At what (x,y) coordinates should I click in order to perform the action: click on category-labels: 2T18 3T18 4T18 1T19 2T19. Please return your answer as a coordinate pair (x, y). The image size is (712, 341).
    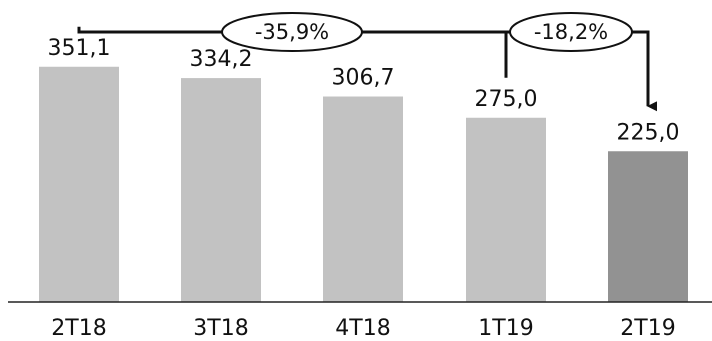
    Looking at the image, I should click on (363, 328).